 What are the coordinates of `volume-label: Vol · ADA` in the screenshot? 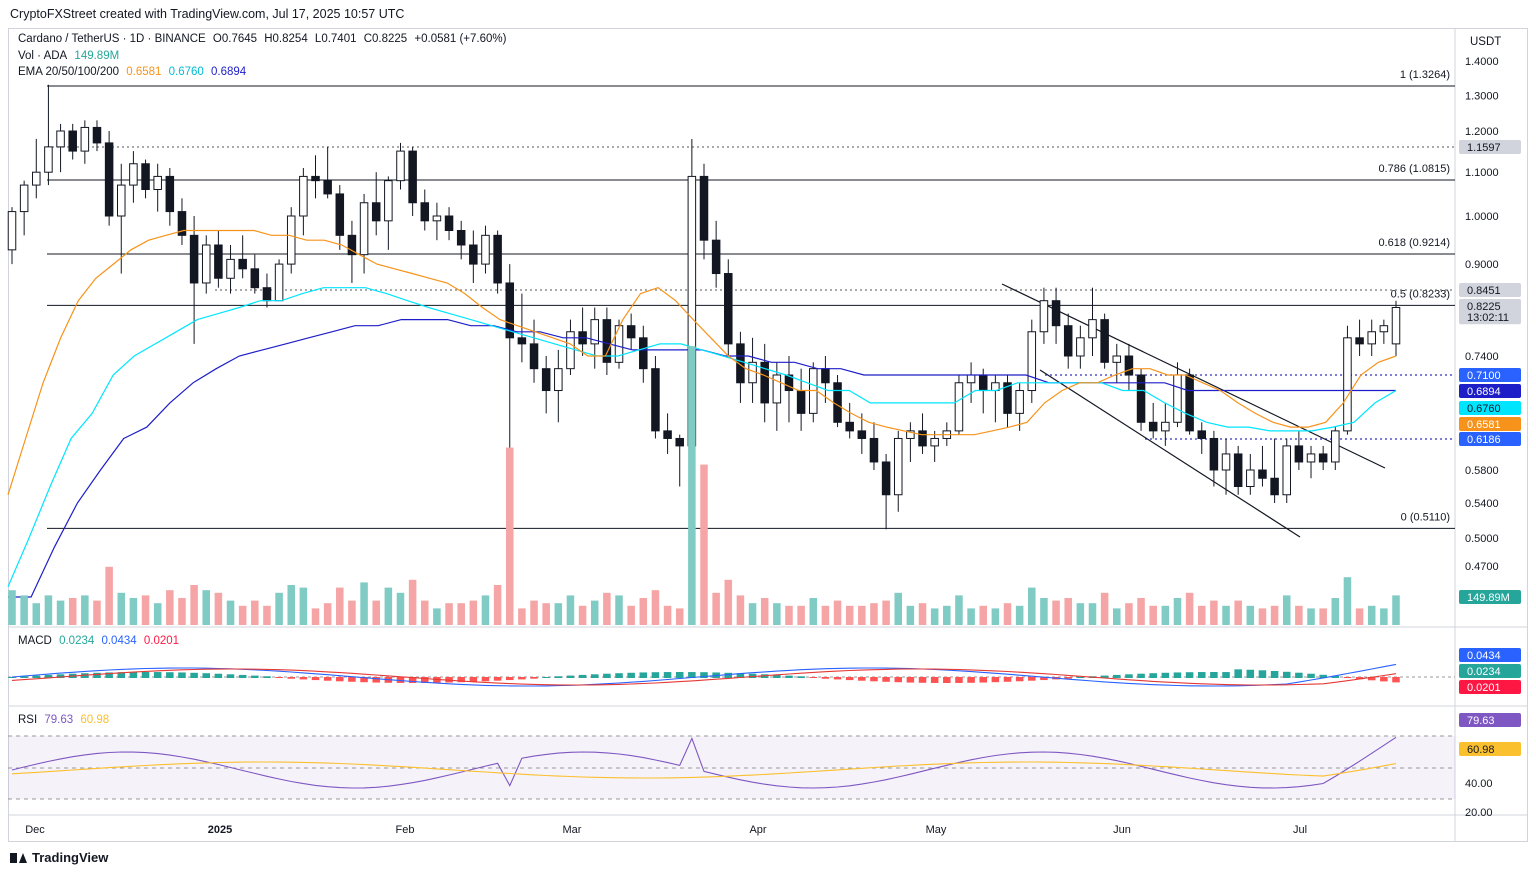 It's located at (43, 56).